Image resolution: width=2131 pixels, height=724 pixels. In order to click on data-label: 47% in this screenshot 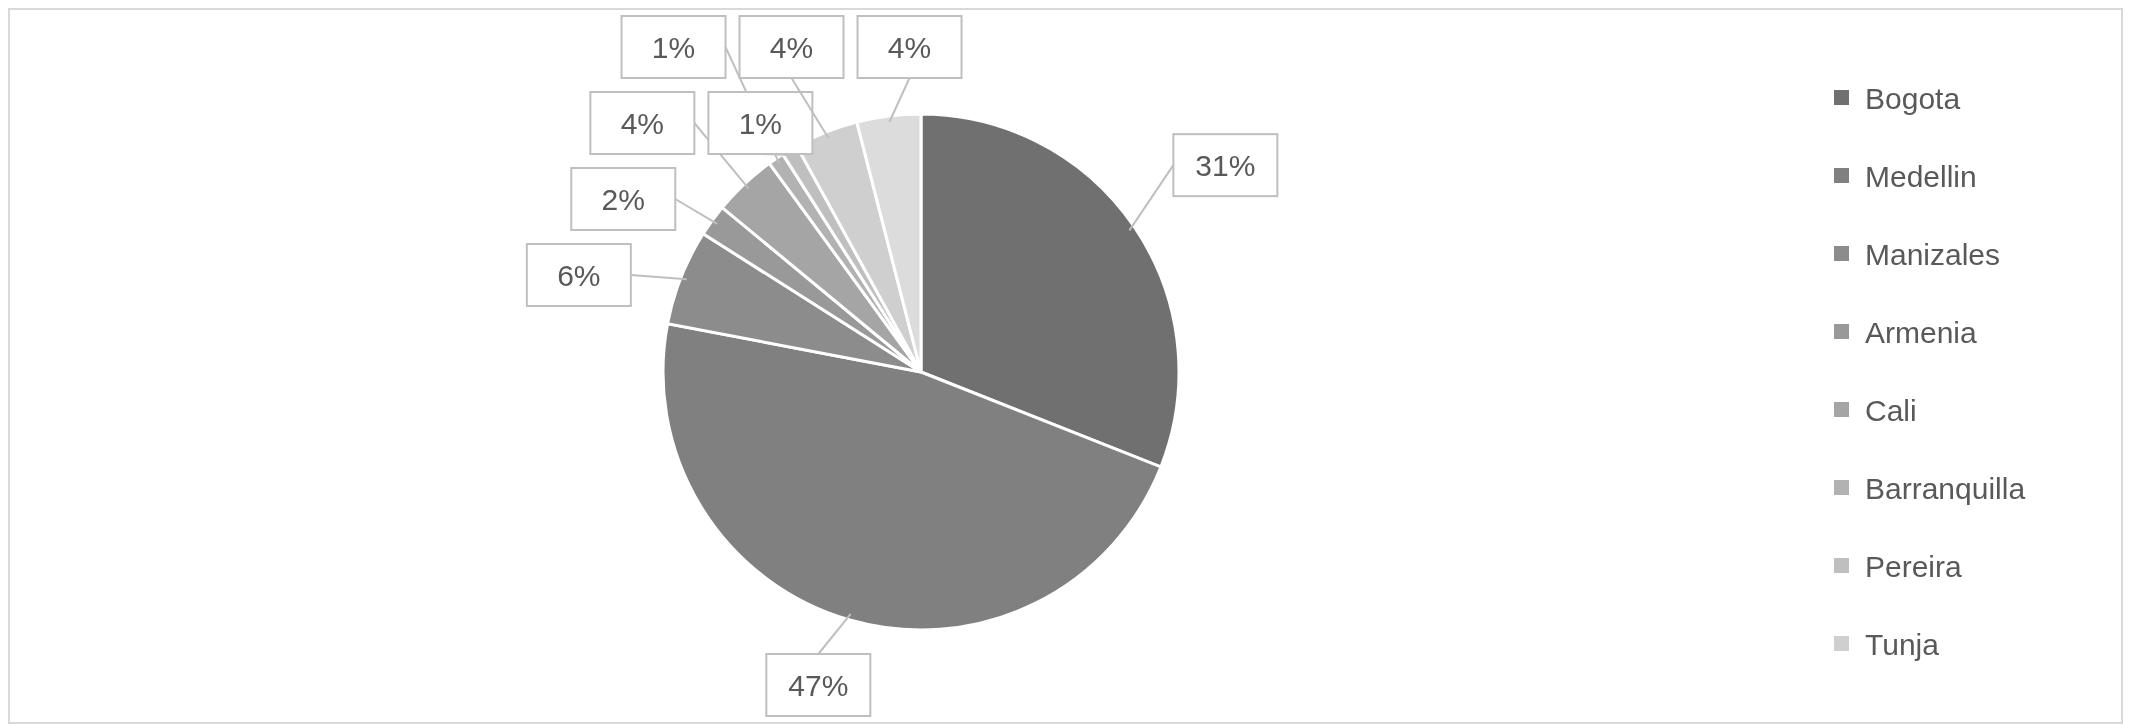, I will do `click(818, 685)`.